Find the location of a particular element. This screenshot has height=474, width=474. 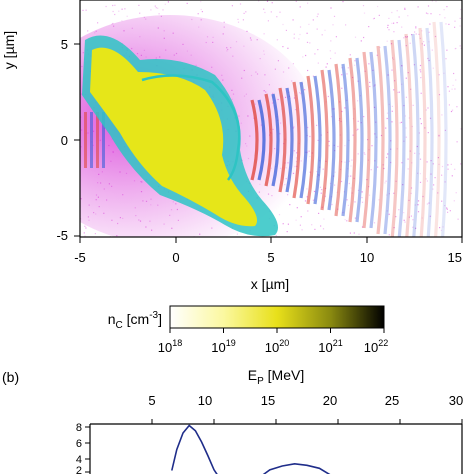

colorbar-tick: 1019 is located at coordinates (223, 346).